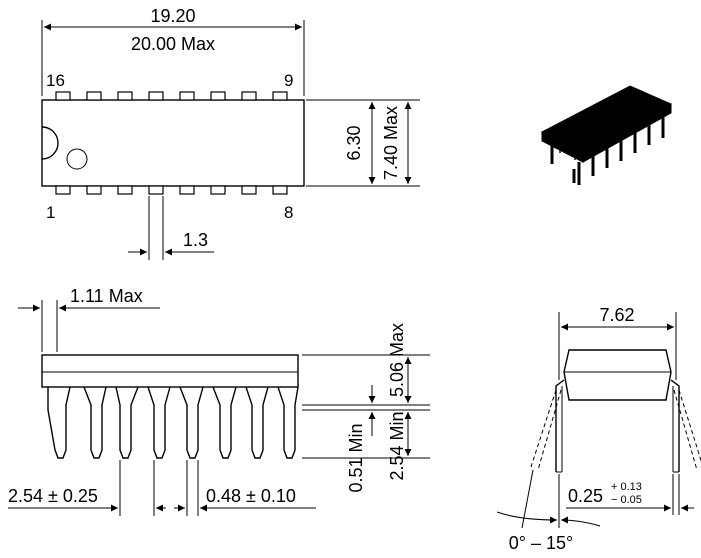  What do you see at coordinates (354, 142) in the screenshot?
I see `width-label: 6.30` at bounding box center [354, 142].